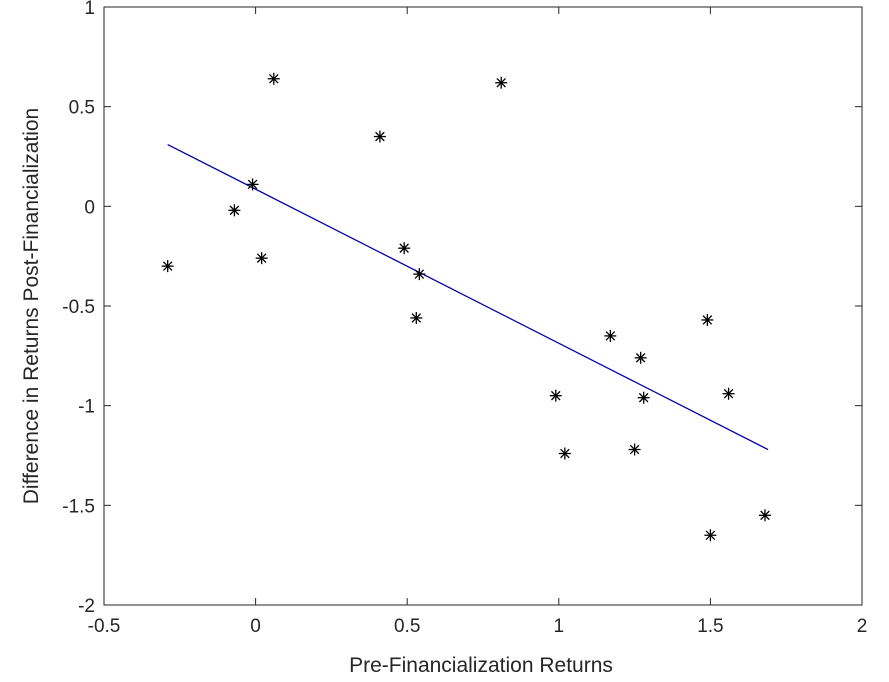 The width and height of the screenshot is (889, 682). Describe the element at coordinates (407, 626) in the screenshot. I see `x-tick-label: 0.5` at that location.